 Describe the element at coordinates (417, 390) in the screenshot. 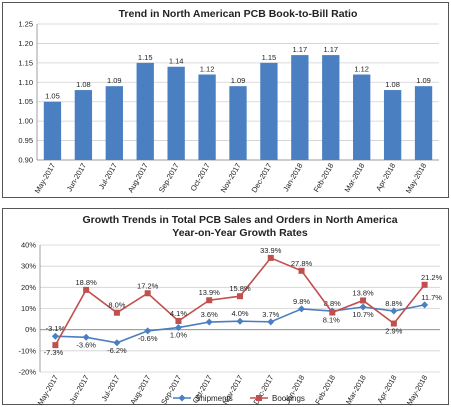

I see `x-tick-label: May-2018` at that location.